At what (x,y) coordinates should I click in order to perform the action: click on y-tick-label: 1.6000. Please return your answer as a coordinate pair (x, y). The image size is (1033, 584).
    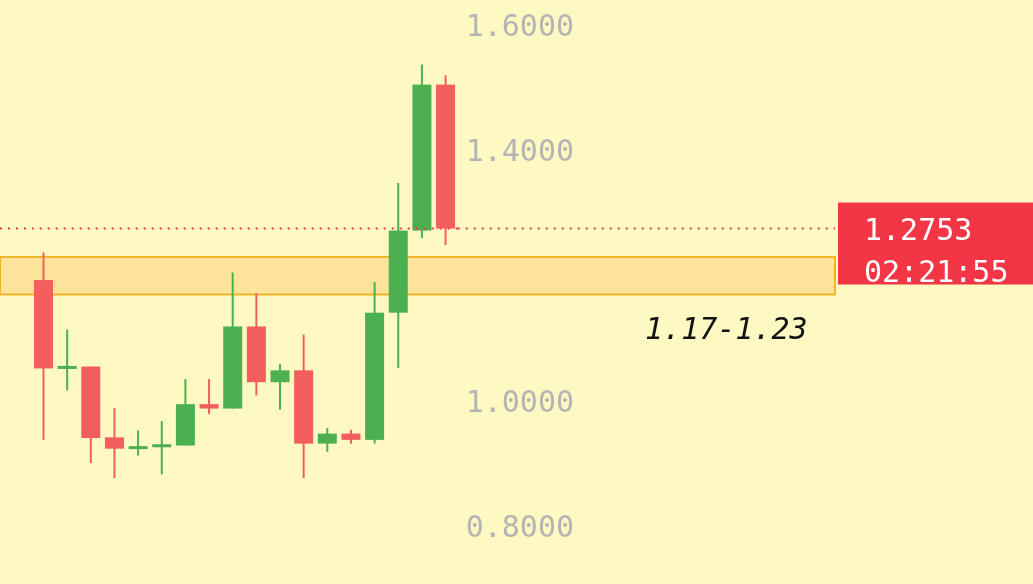
    Looking at the image, I should click on (520, 25).